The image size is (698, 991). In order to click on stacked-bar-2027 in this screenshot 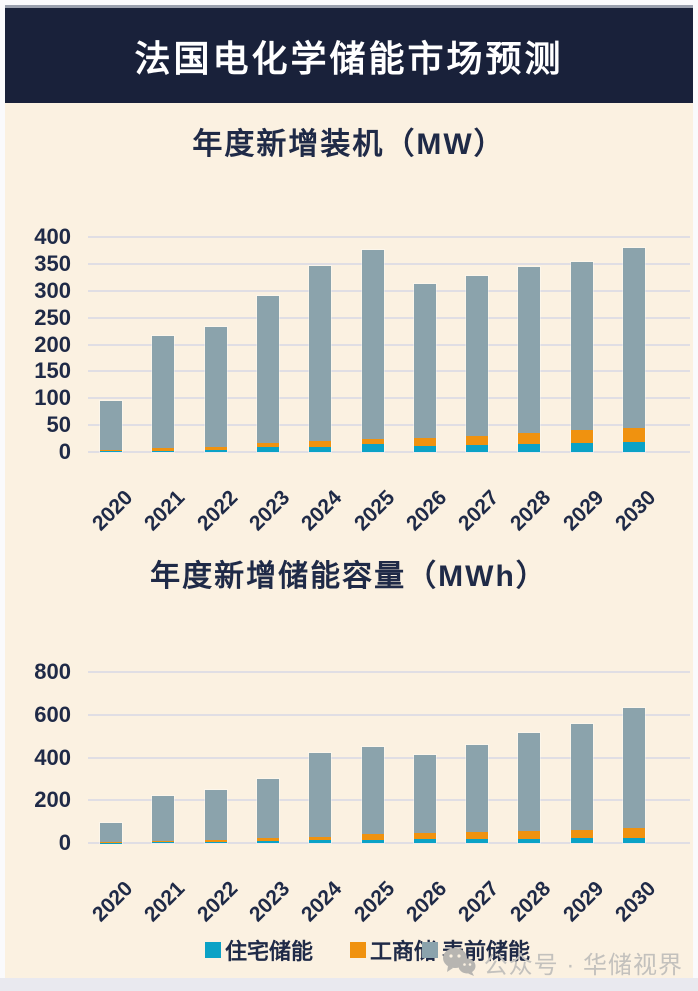, I will do `click(477, 364)`.